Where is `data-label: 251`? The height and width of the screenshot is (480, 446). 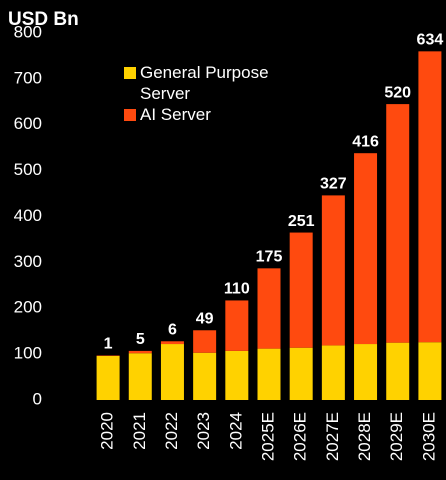
data-label: 251 is located at coordinates (301, 221).